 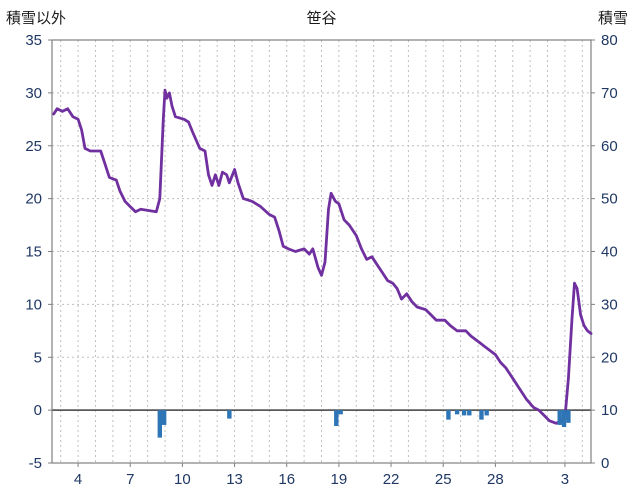 What do you see at coordinates (443, 479) in the screenshot?
I see `x-axis-tick-label: 25` at bounding box center [443, 479].